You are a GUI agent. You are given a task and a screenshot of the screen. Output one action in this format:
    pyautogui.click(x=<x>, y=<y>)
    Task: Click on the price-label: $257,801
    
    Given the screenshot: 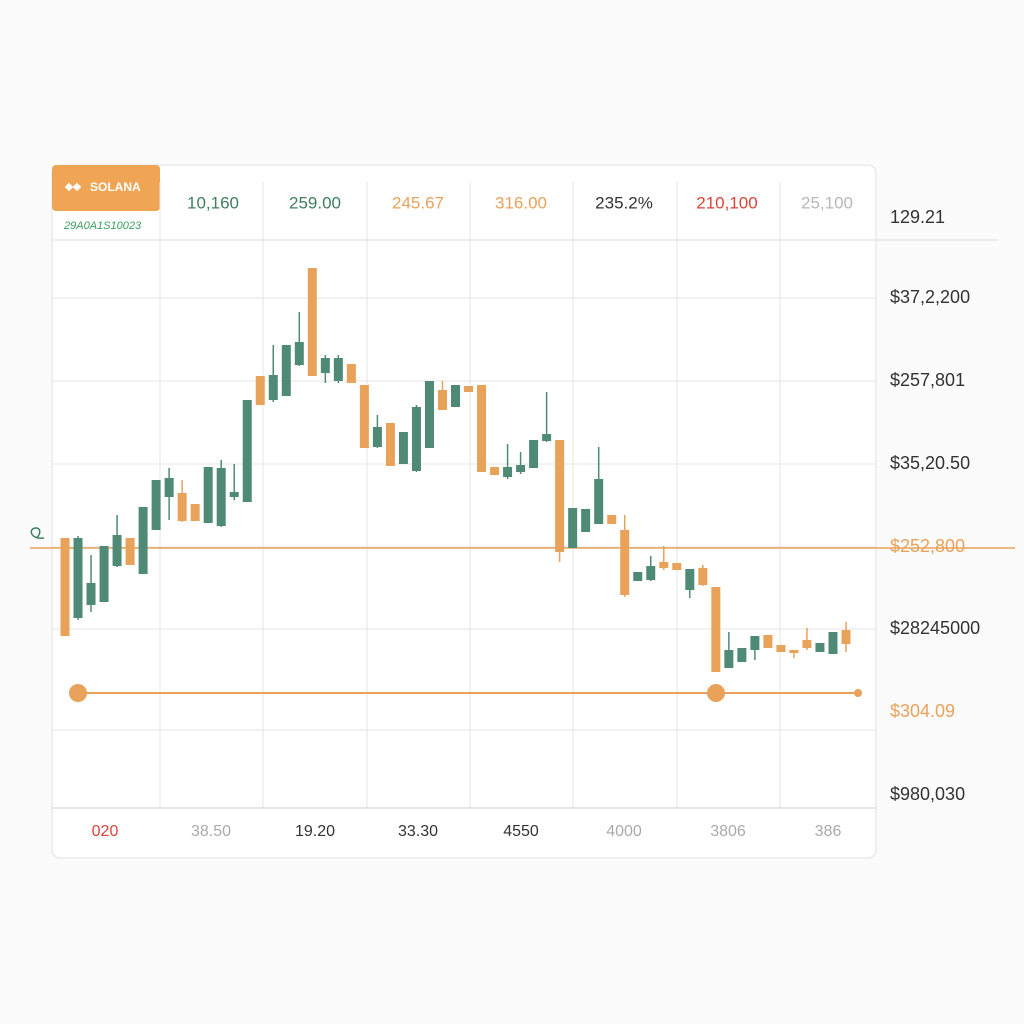 What is the action you would take?
    pyautogui.click(x=927, y=380)
    